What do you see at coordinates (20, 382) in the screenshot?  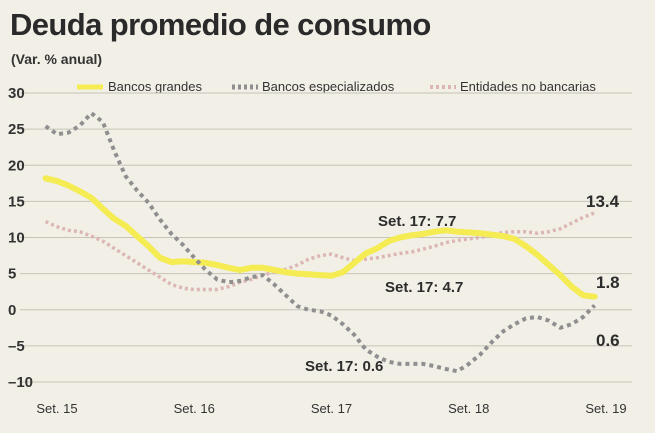 I see `y-tick-label: –10` at bounding box center [20, 382].